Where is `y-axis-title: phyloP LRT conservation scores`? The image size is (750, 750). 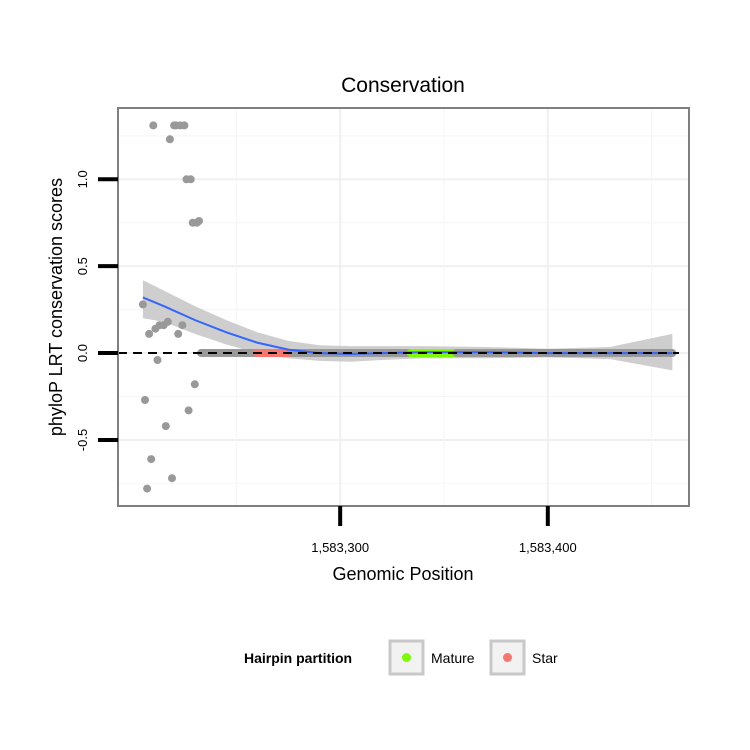
y-axis-title: phyloP LRT conservation scores is located at coordinates (56, 307).